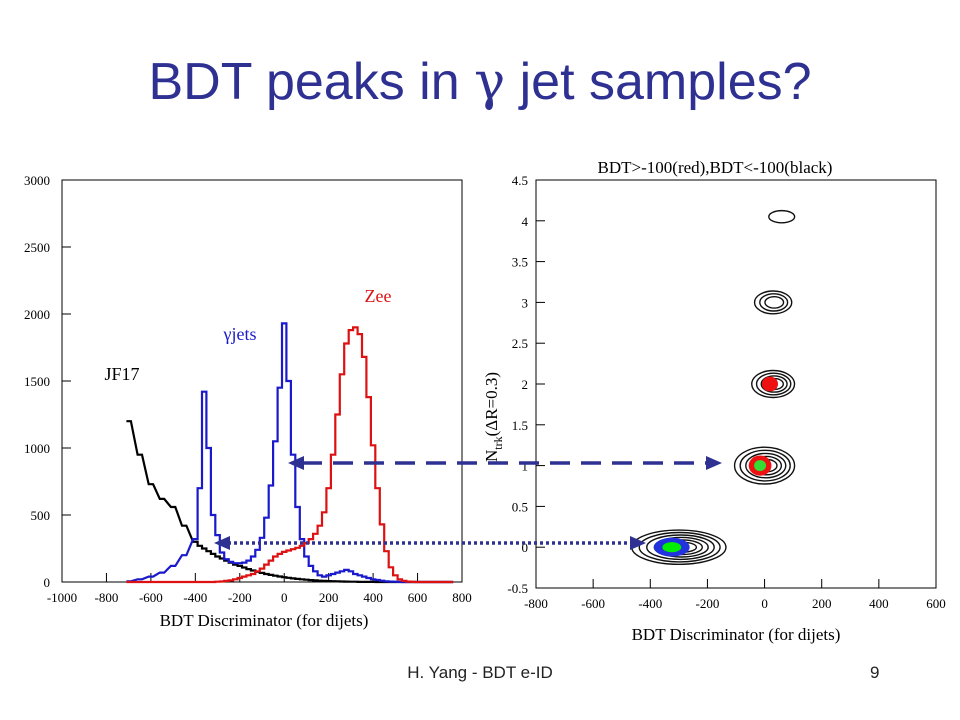 This screenshot has width=960, height=720. I want to click on left-x-tick-label: 800, so click(462, 597).